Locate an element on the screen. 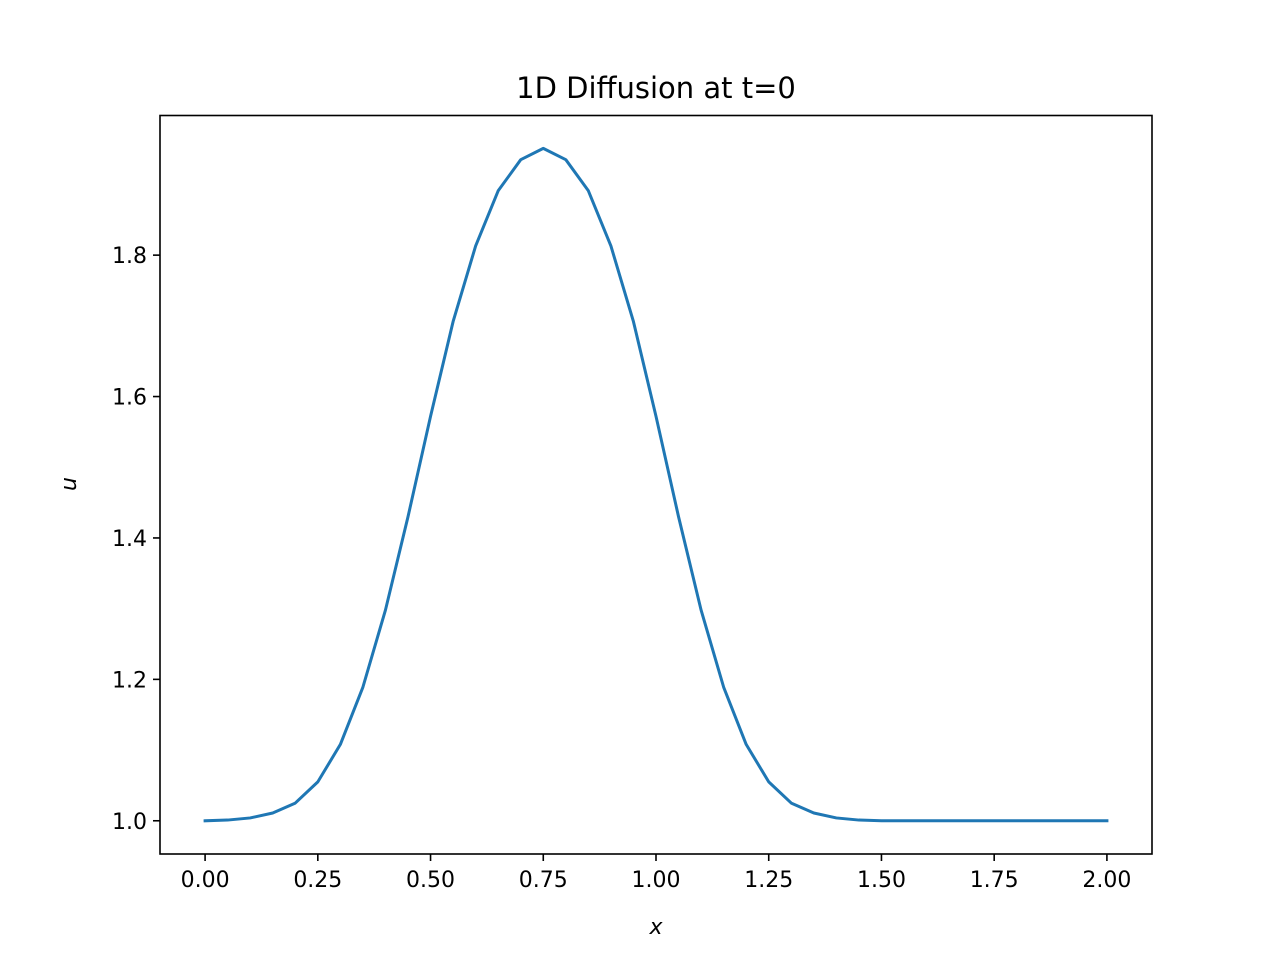 The image size is (1280, 960). y-axis: 1.0 1.2 1.4 1.6 1.8 is located at coordinates (136, 539).